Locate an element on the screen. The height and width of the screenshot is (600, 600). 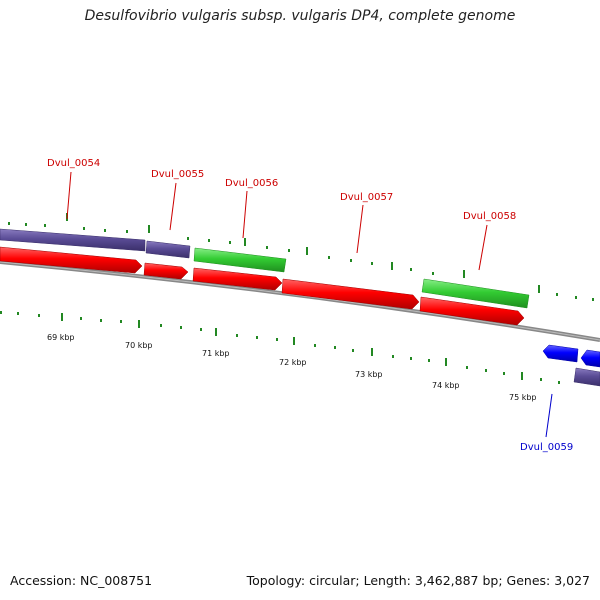
gene-label-dvul-0054: Dvul_0054 is located at coordinates (73, 163).